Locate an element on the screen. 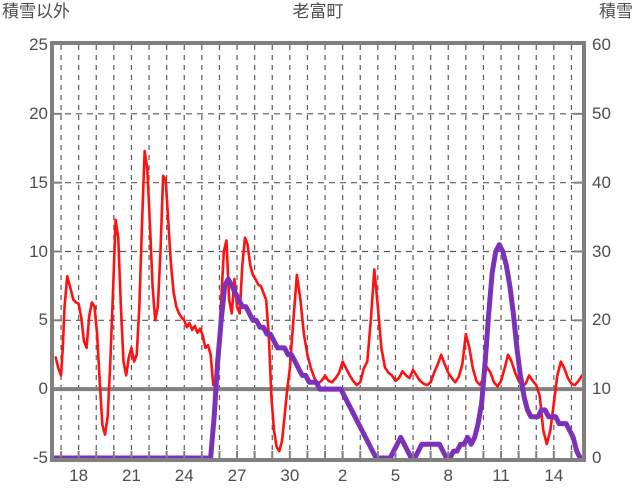 The width and height of the screenshot is (636, 501). page-title: 老富町 is located at coordinates (318, 11).